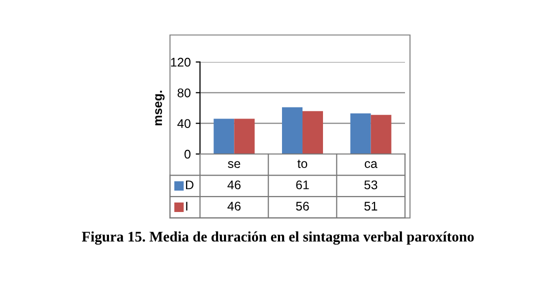 Image resolution: width=557 pixels, height=294 pixels. I want to click on text: Figura 15. Media de duración en el sintagma verbal paroxítono, so click(278, 238).